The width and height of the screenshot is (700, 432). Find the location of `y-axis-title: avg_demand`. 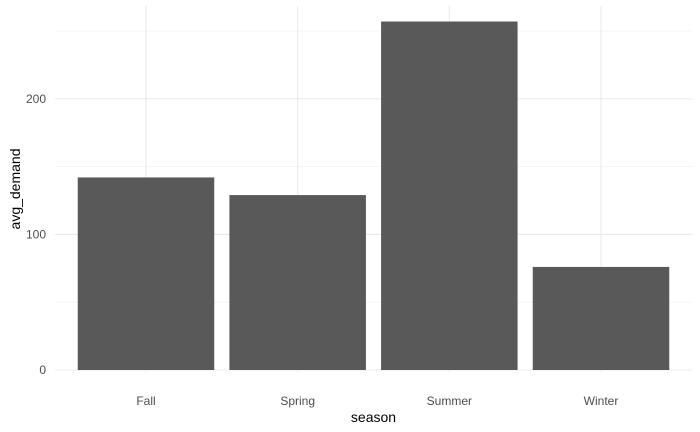

y-axis-title: avg_demand is located at coordinates (15, 189).